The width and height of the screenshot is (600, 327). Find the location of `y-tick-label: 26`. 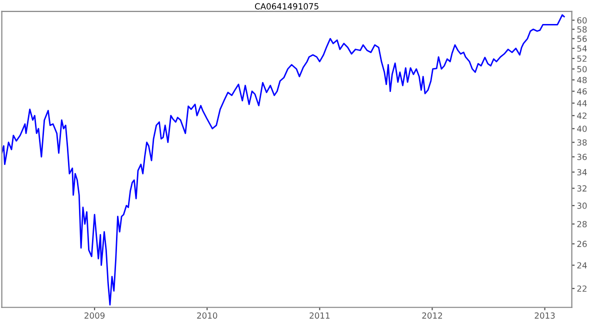

y-tick-label: 26 is located at coordinates (582, 244).